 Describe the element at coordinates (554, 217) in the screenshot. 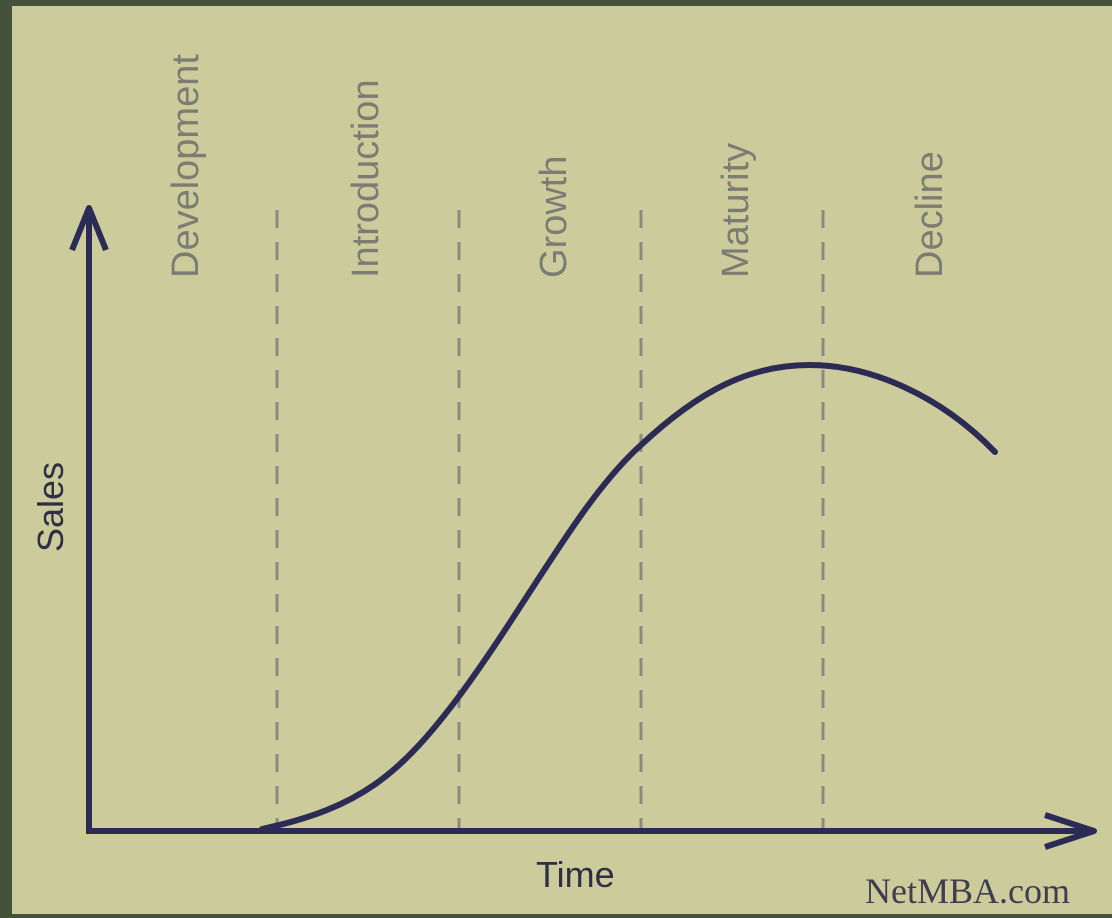

I see `stage-label-growth: Growth` at that location.